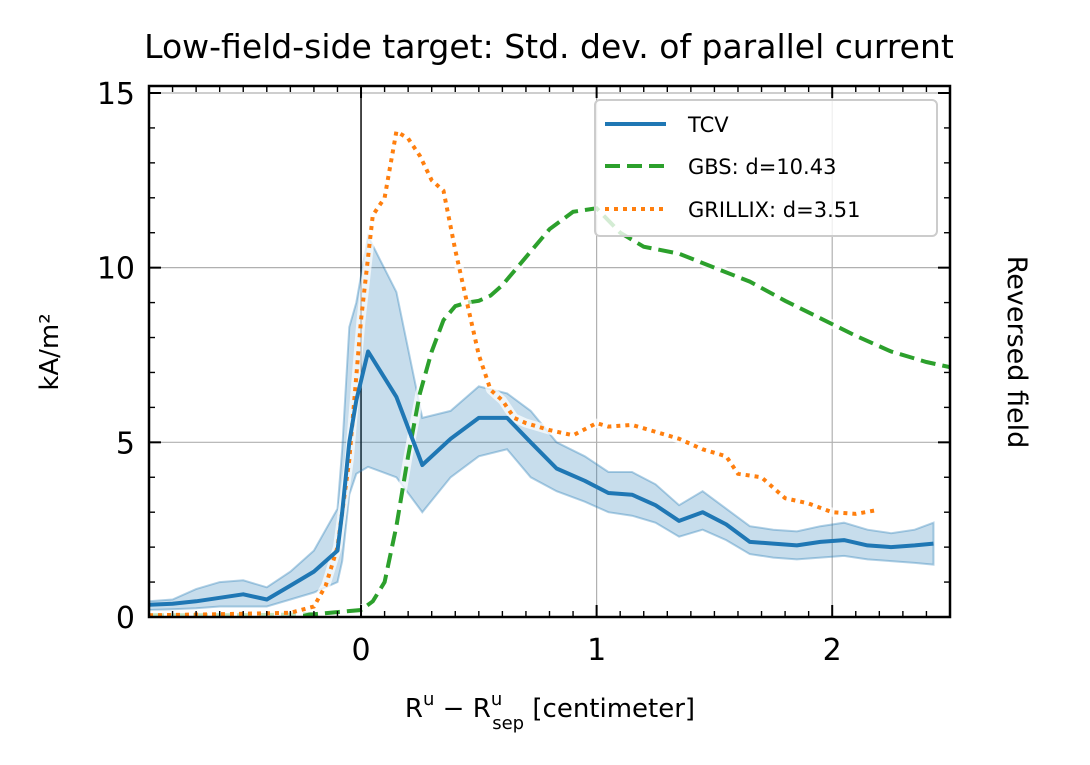 The width and height of the screenshot is (1090, 765). I want to click on x-tick-labels: 0 1 2, so click(596, 650).